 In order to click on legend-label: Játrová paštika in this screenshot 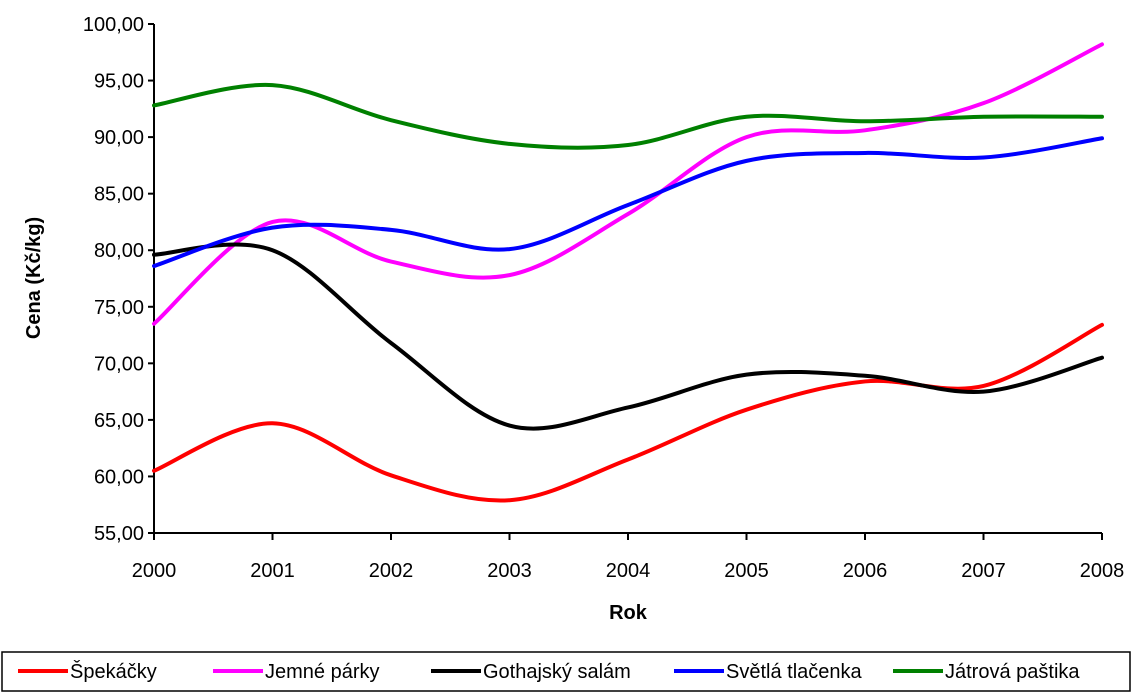, I will do `click(1012, 672)`.